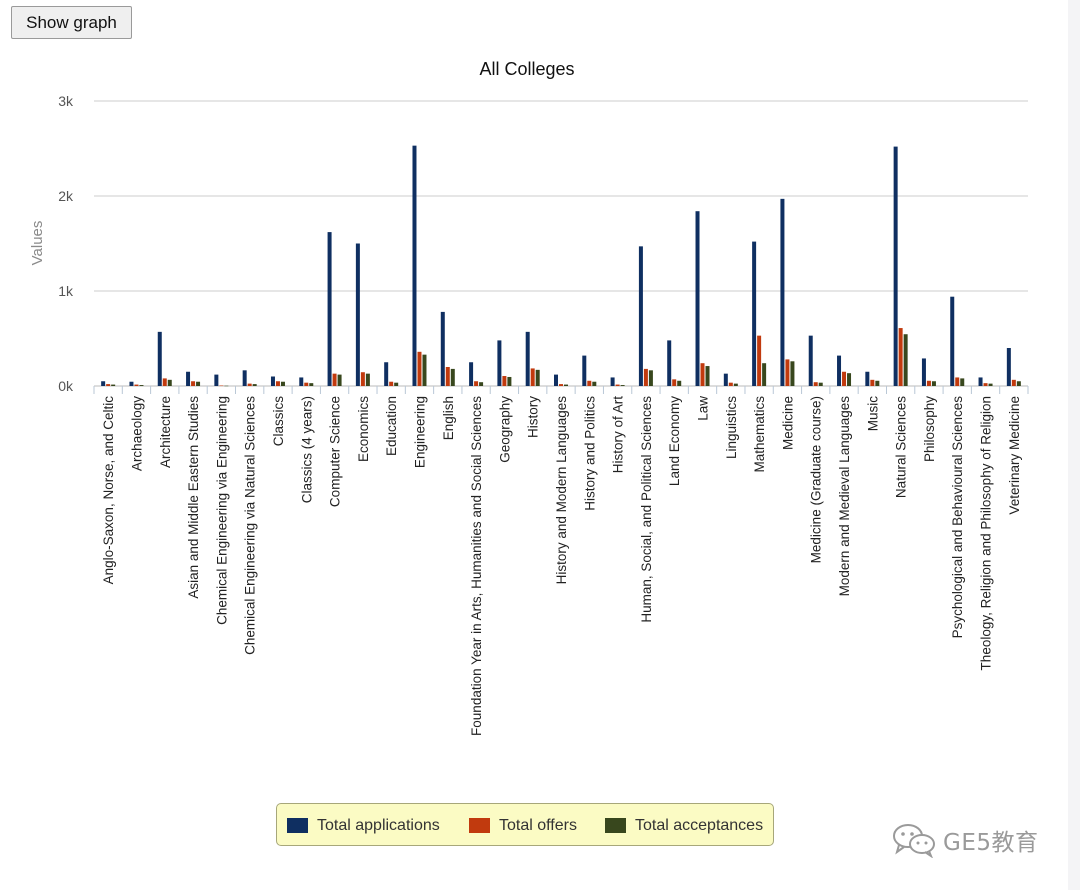 This screenshot has width=1080, height=890. What do you see at coordinates (1014, 455) in the screenshot?
I see `x-tick-label: Veterinary Medicine` at bounding box center [1014, 455].